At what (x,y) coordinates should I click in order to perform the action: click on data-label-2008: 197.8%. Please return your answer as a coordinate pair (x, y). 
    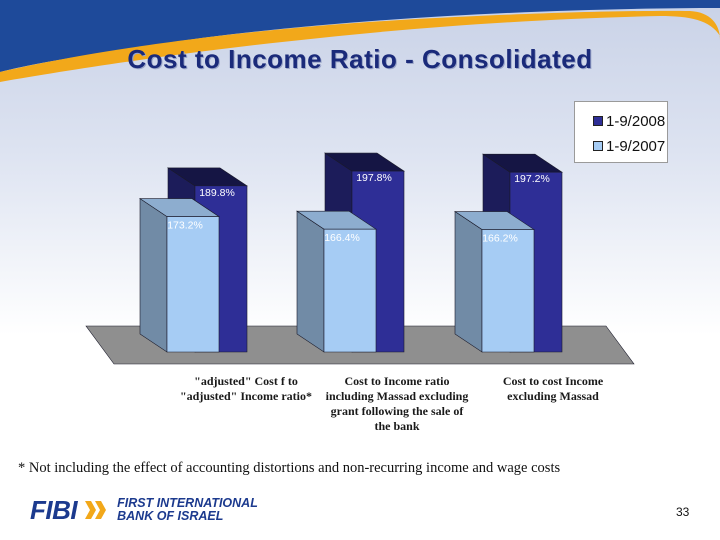
    Looking at the image, I should click on (374, 178).